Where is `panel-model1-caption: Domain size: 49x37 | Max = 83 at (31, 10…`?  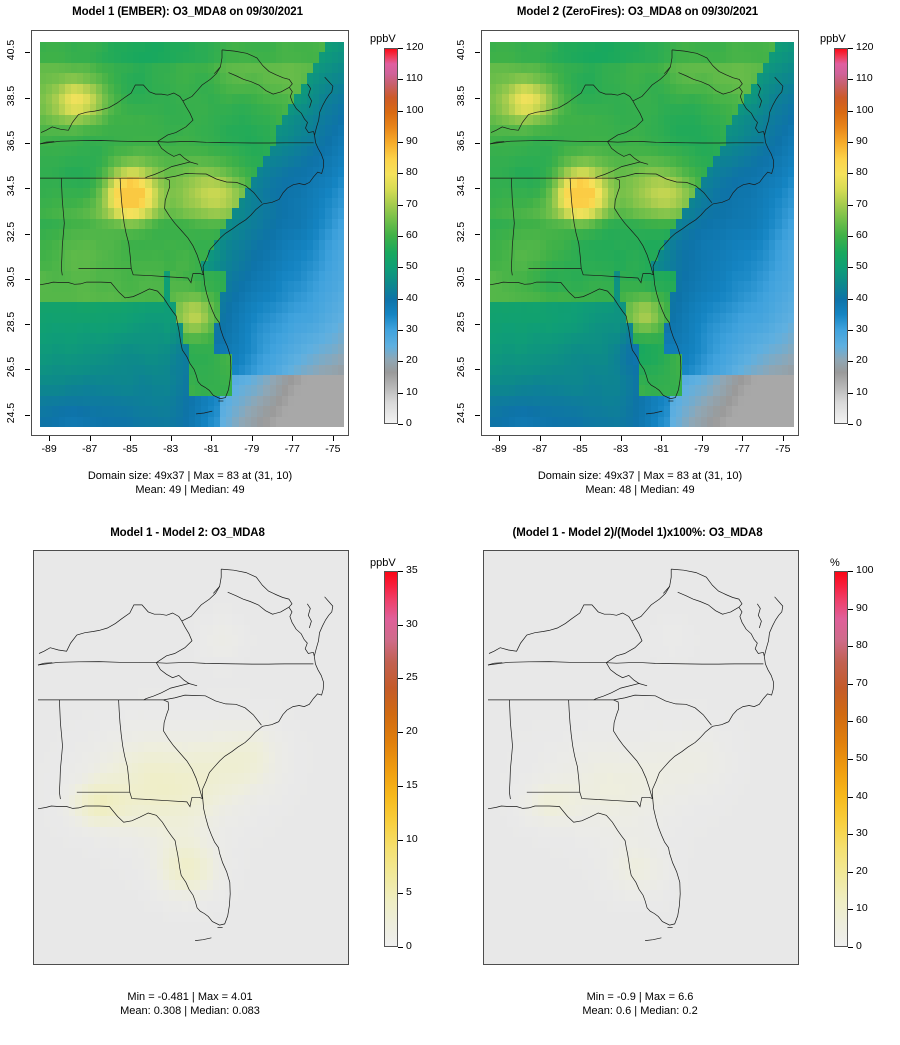
panel-model1-caption: Domain size: 49x37 | Max = 83 at (31, 10… is located at coordinates (190, 483).